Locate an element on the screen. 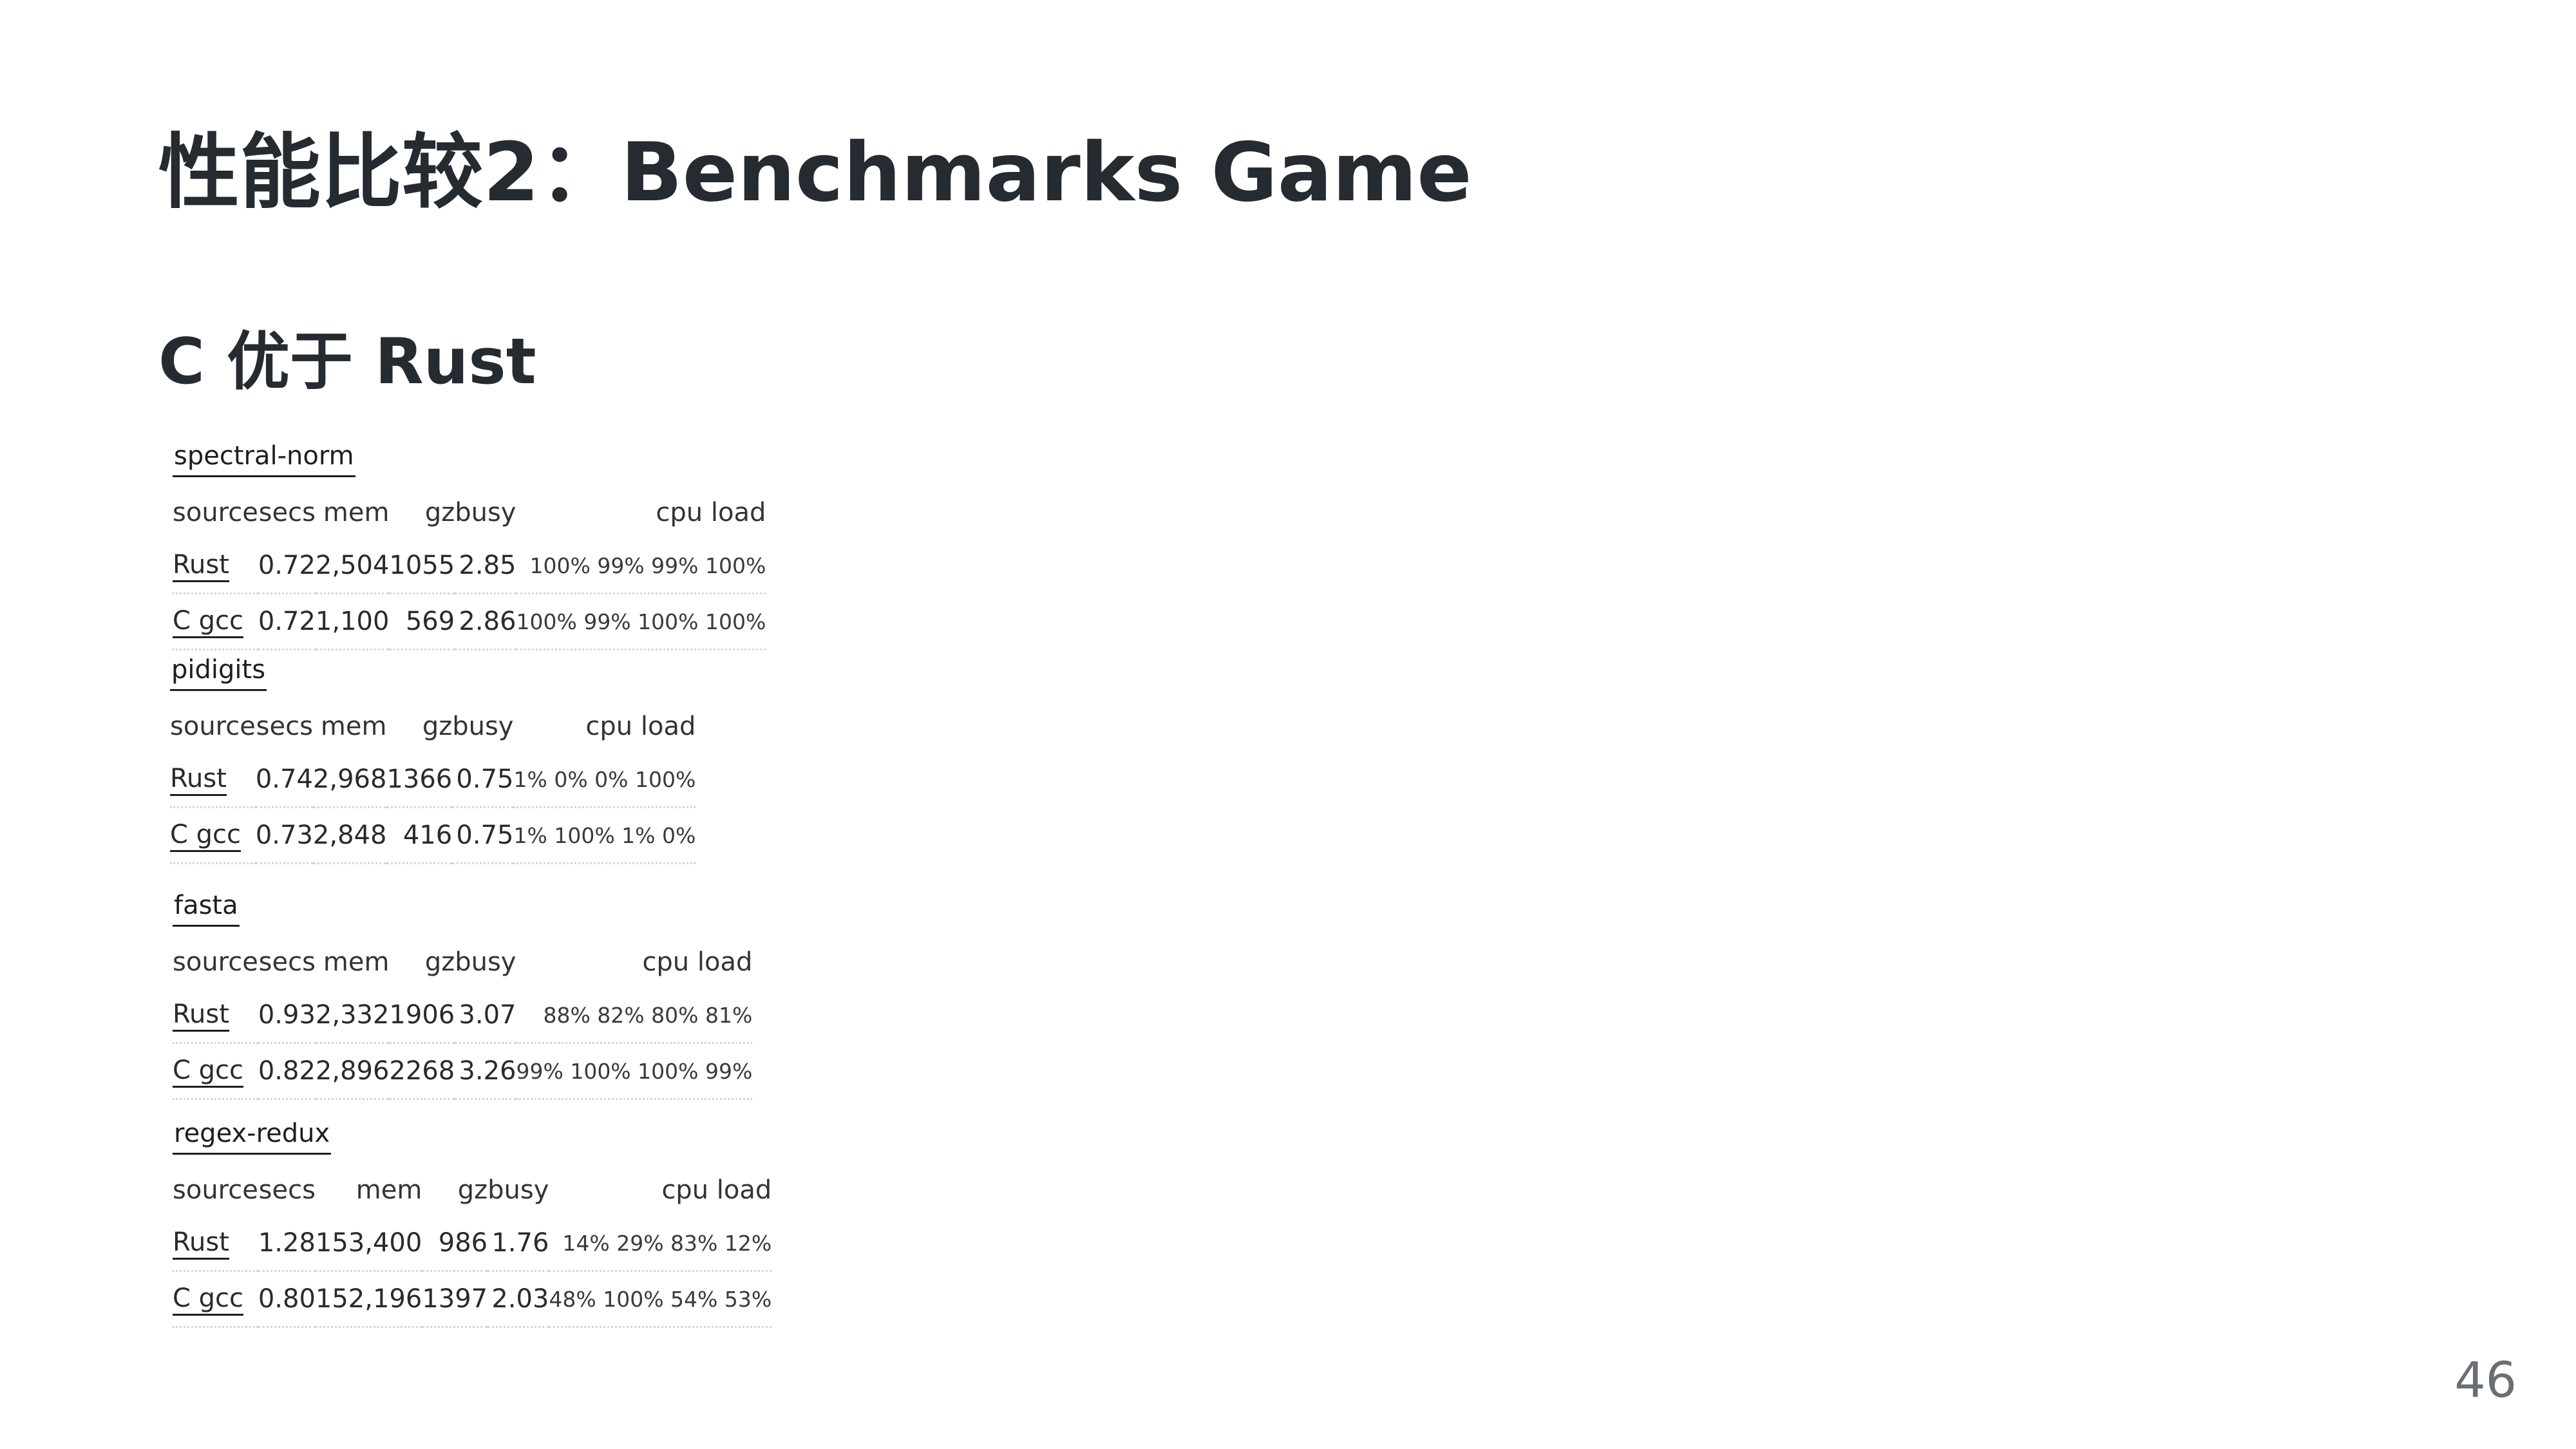  benchmark-name-link: pidigits is located at coordinates (218, 671).